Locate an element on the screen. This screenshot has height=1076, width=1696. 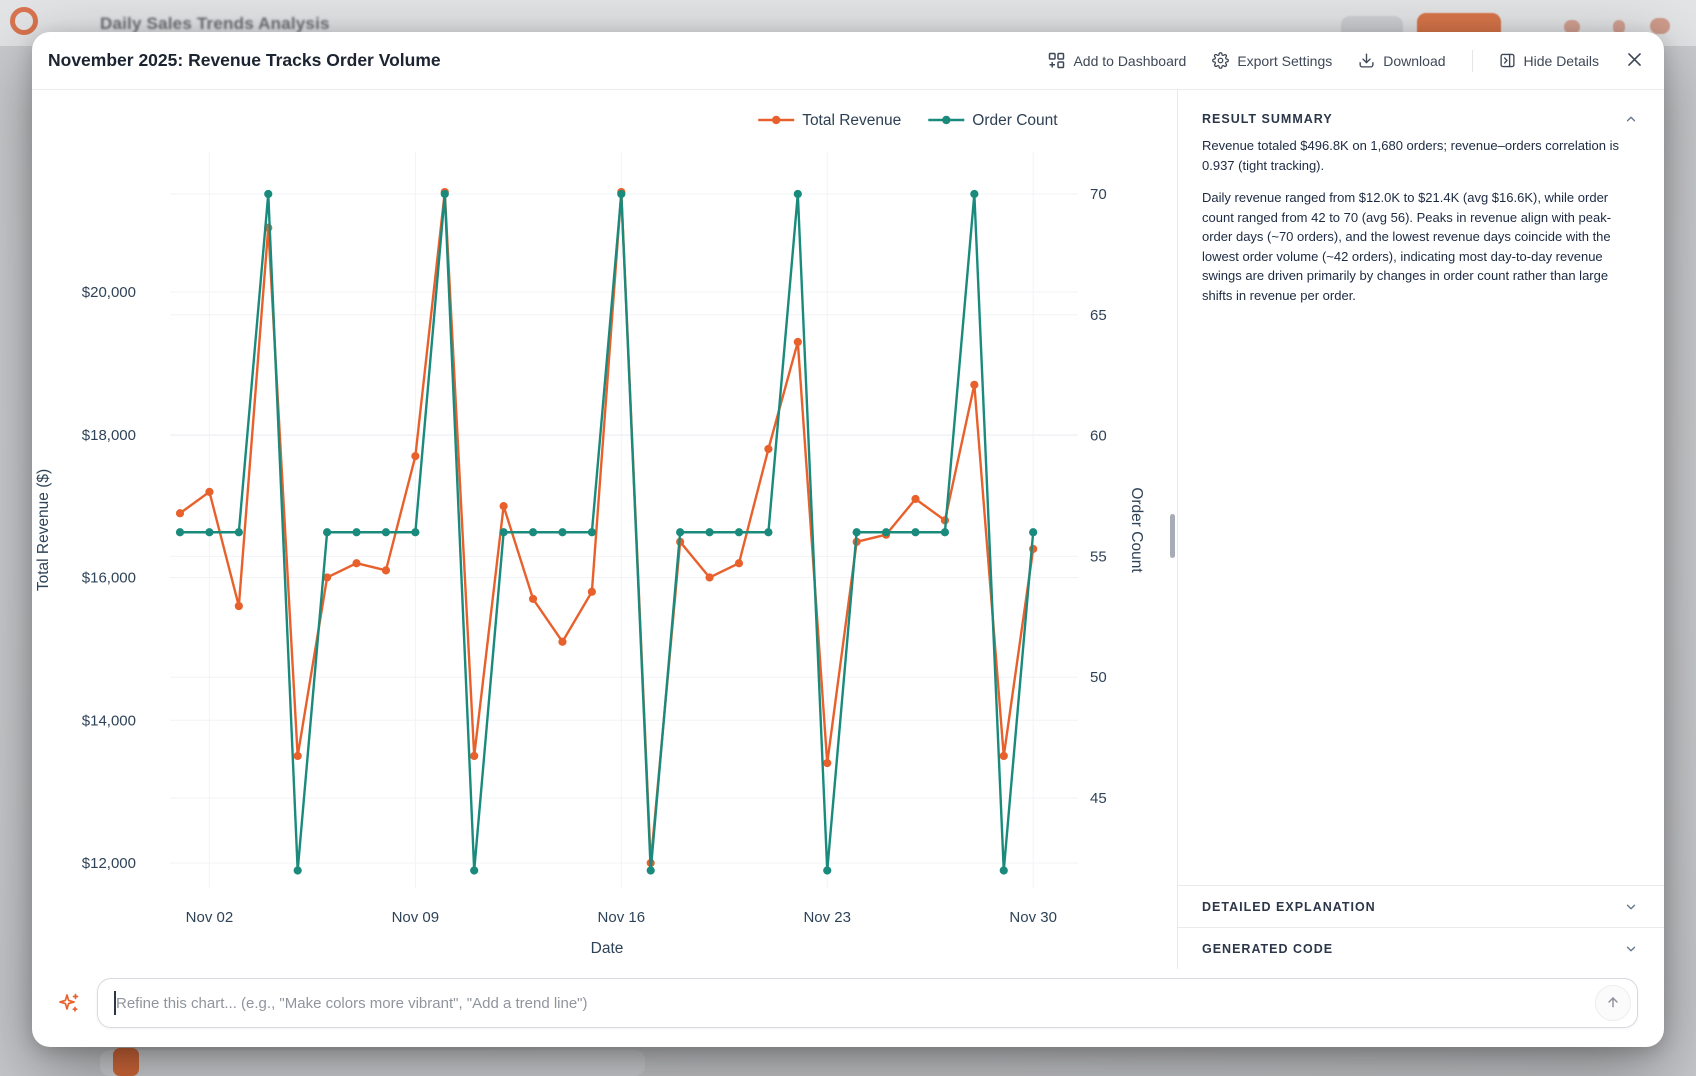
svg-text: $16,000 is located at coordinates (109, 578).